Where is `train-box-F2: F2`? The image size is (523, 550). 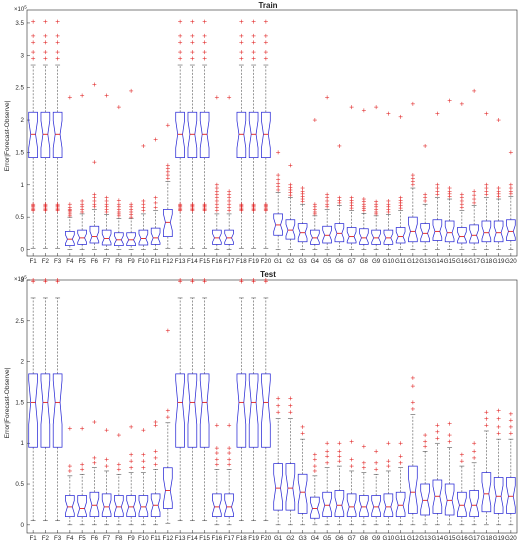
train-box-F2: F2 is located at coordinates (45, 142).